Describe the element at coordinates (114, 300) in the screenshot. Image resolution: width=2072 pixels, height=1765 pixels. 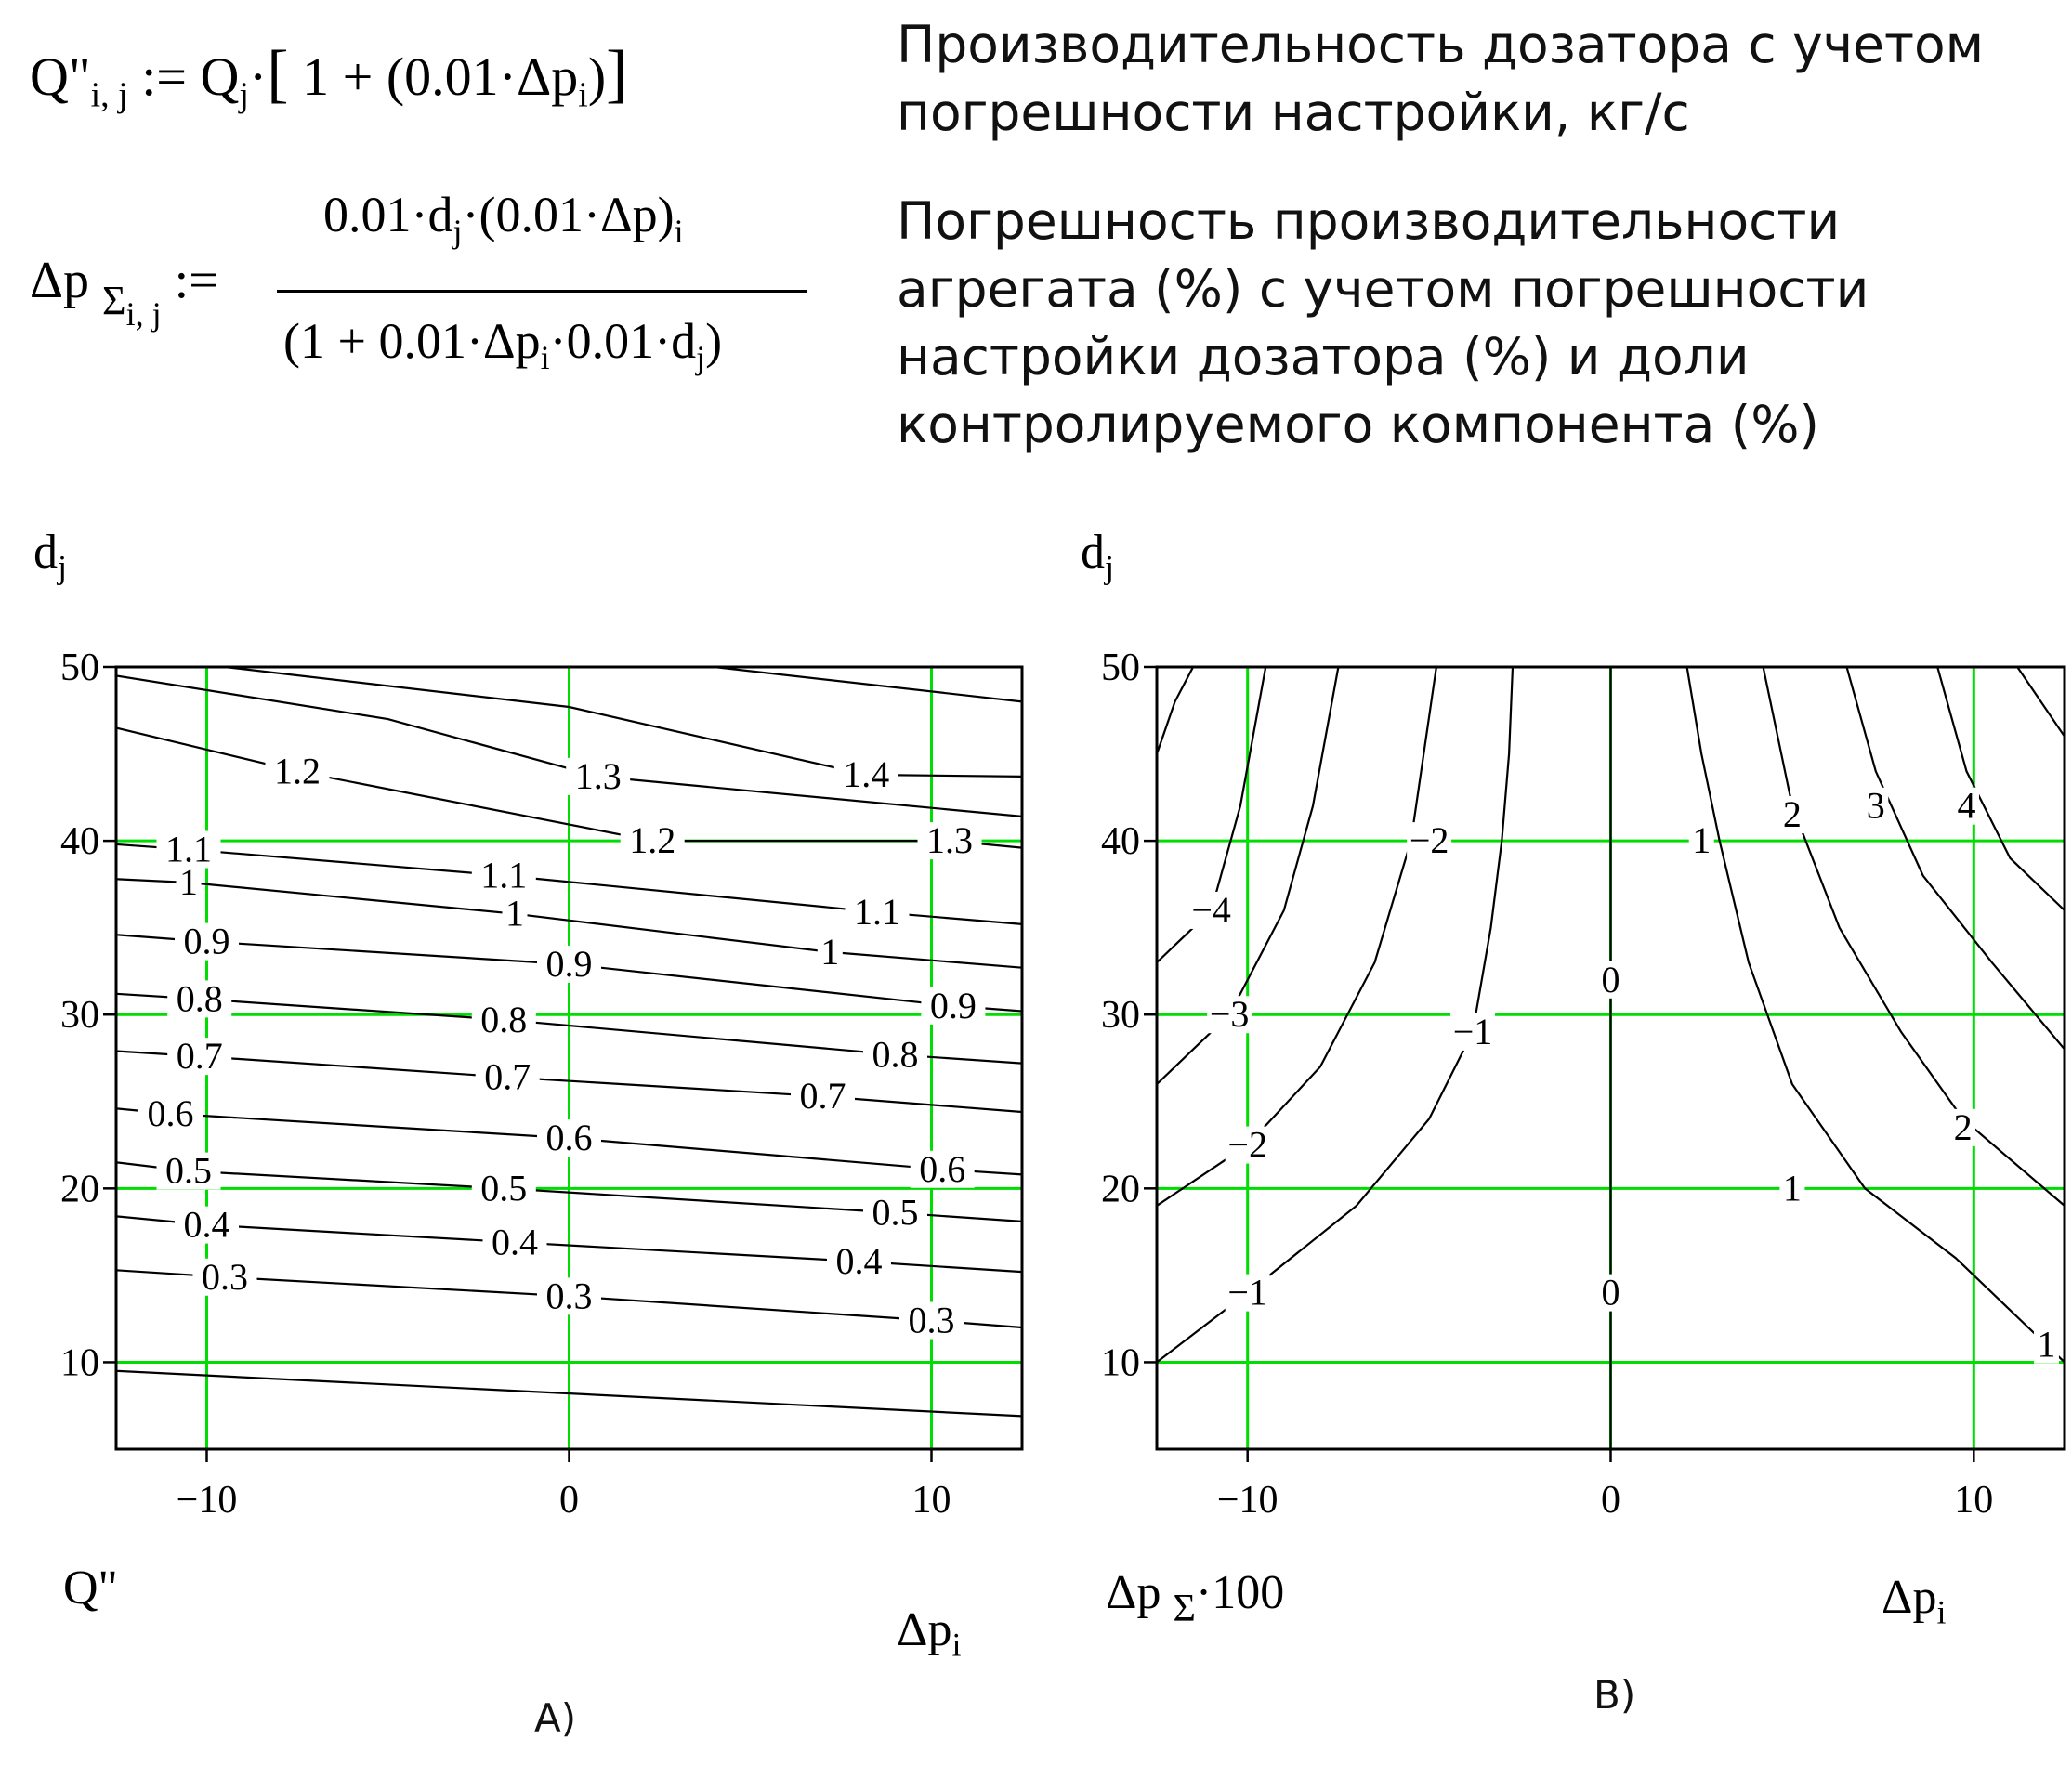
I see `formula2-lhs-sym: Σ` at that location.